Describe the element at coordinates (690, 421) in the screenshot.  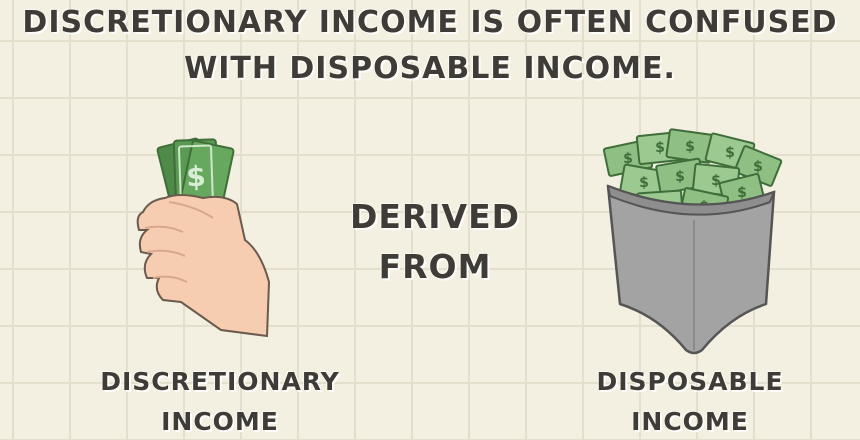
I see `right-label-line-2: INCOME` at that location.